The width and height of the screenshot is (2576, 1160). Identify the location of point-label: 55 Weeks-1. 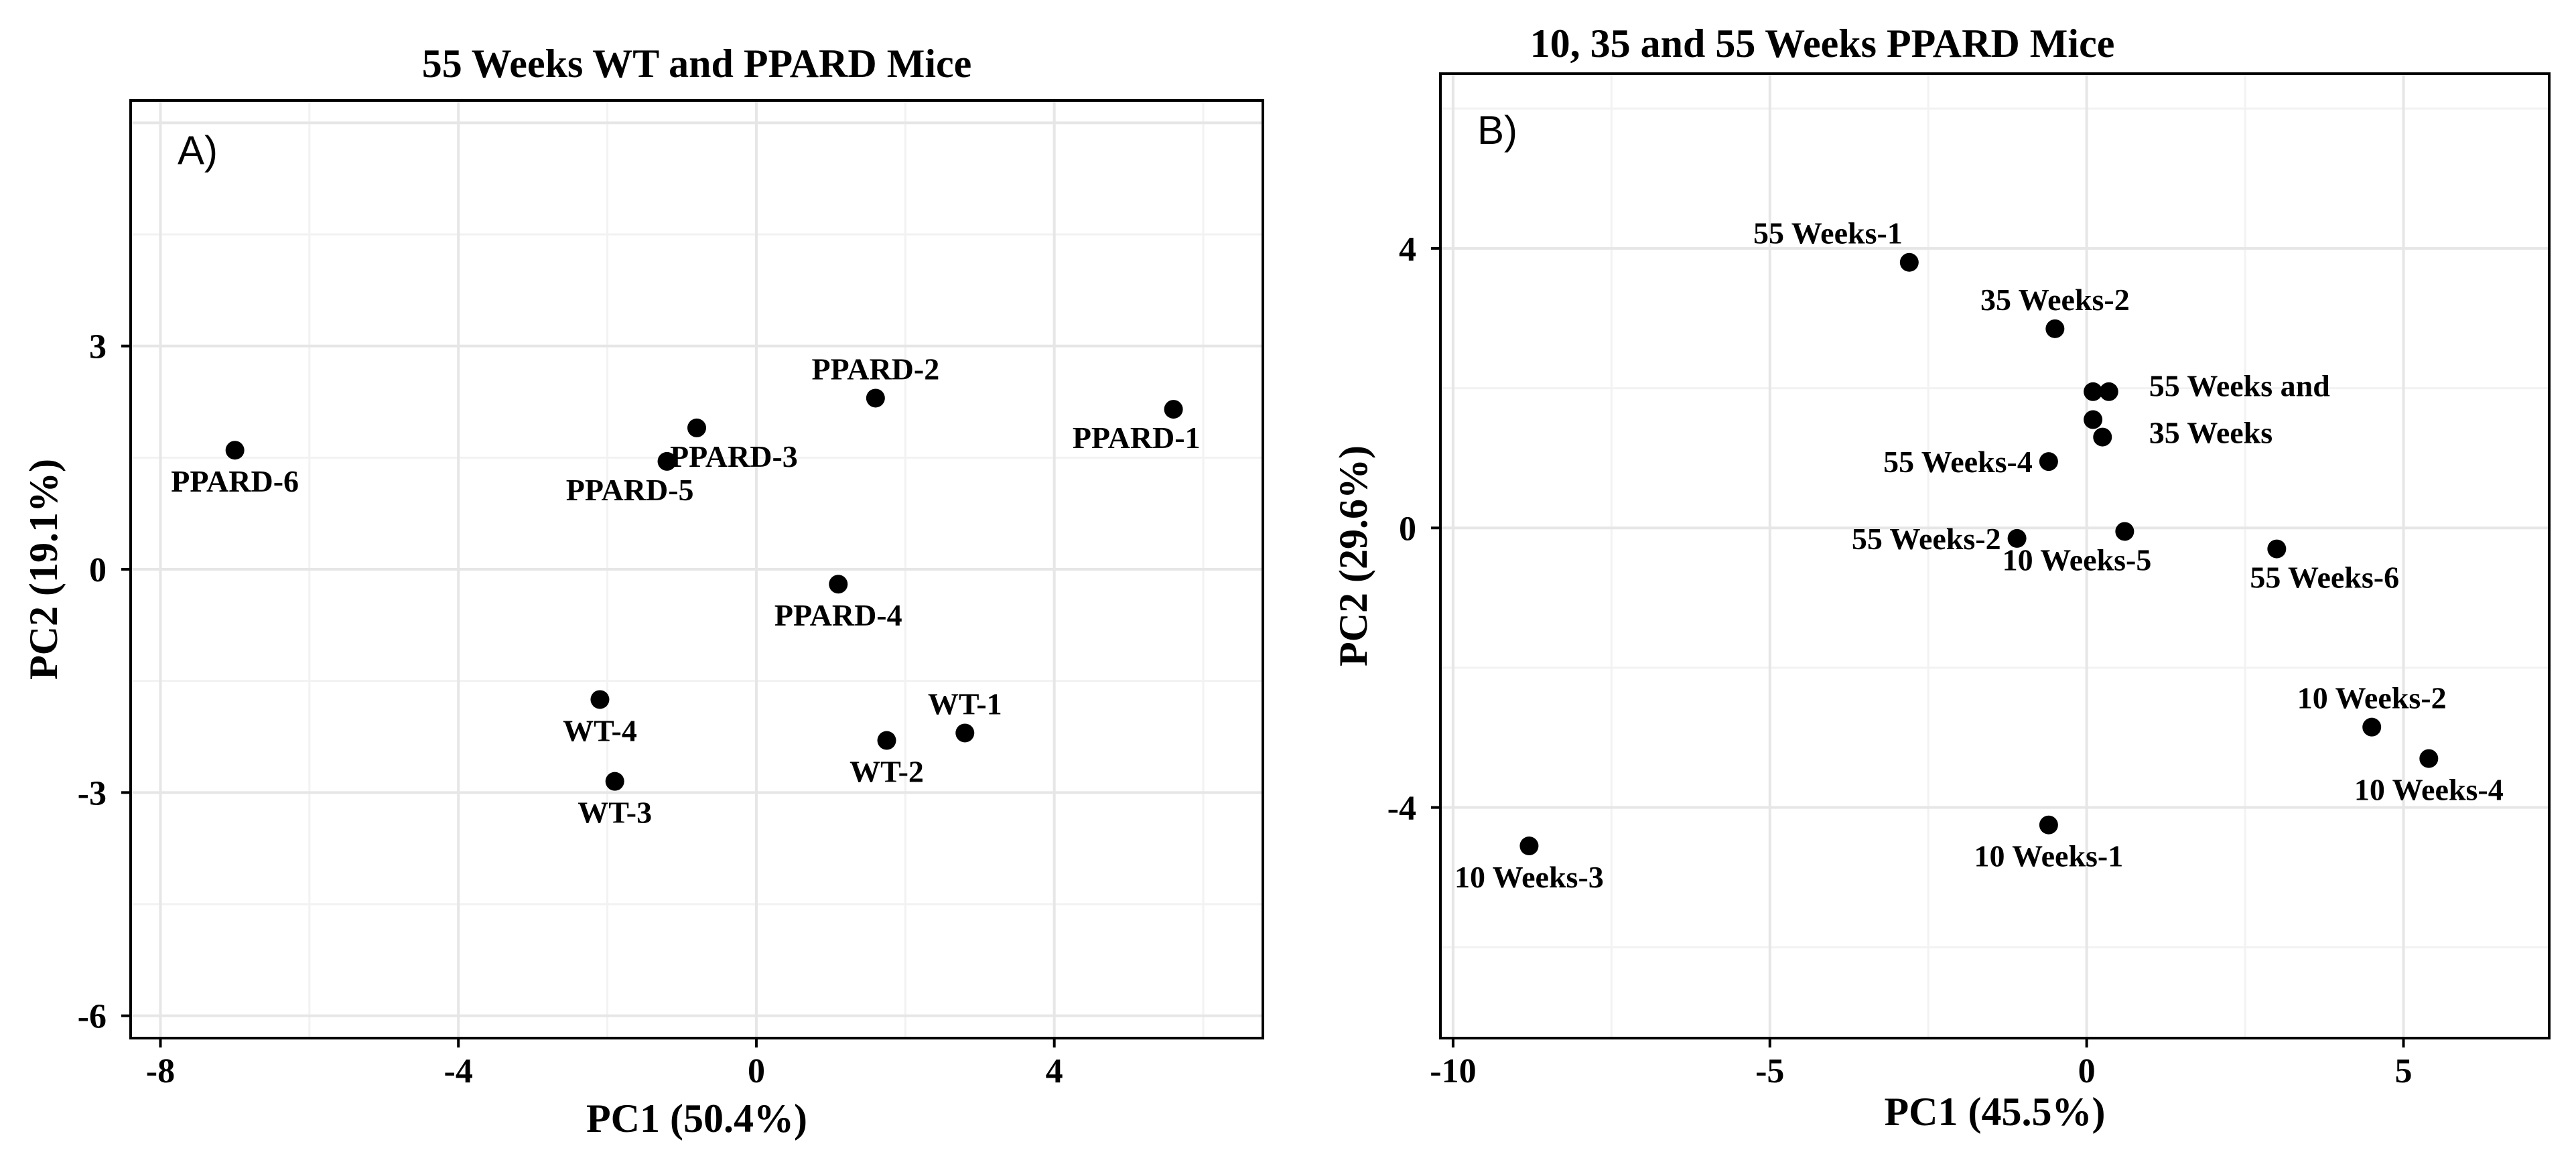
(1828, 233).